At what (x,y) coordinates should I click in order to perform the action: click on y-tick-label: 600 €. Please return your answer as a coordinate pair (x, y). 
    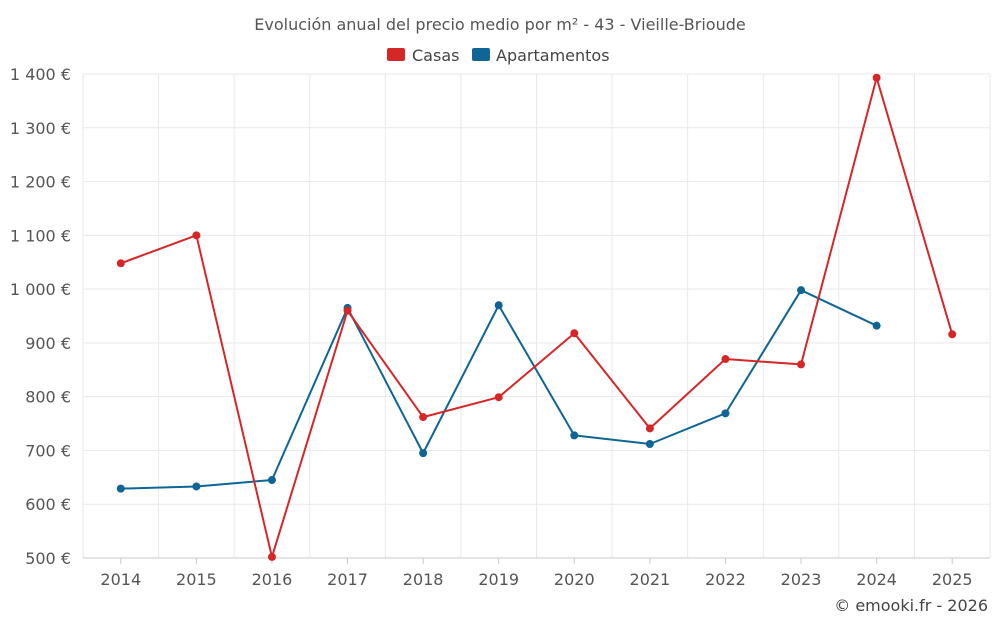
    Looking at the image, I should click on (48, 504).